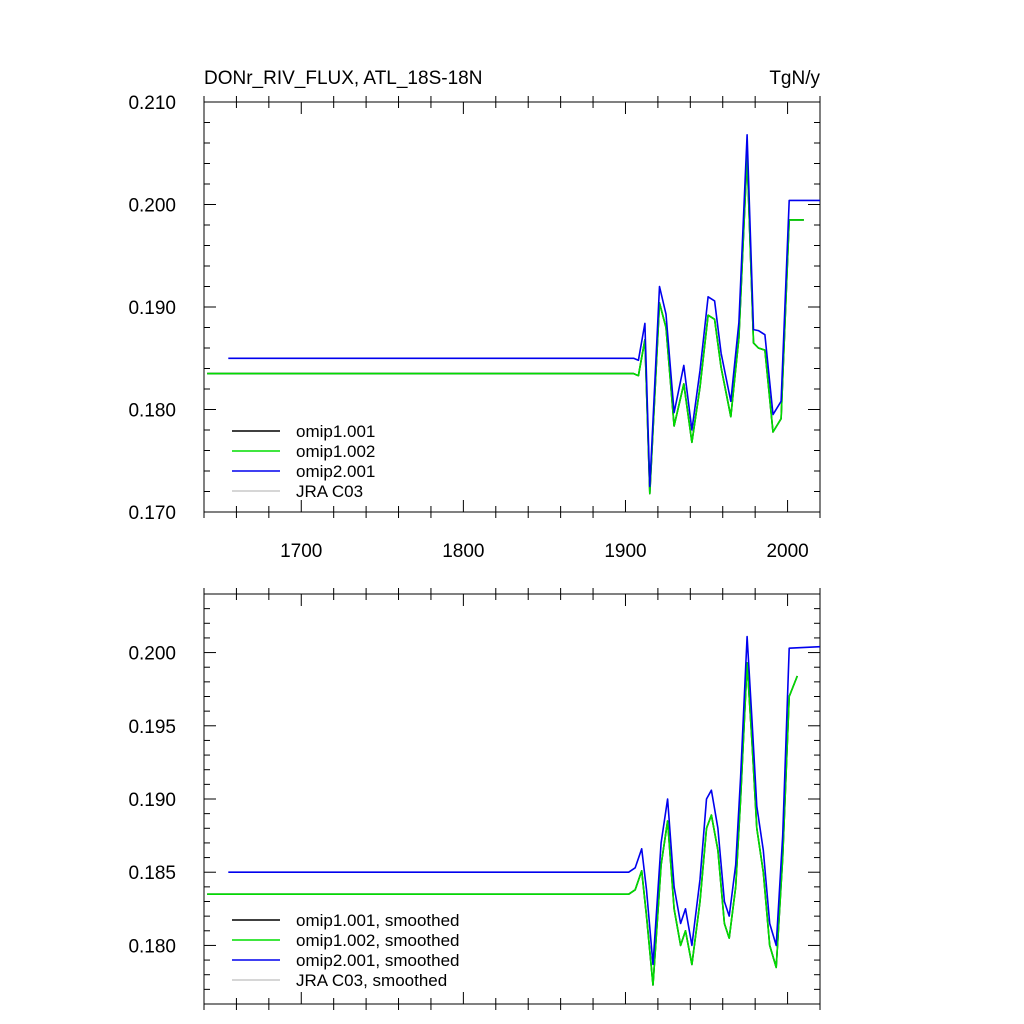  What do you see at coordinates (787, 551) in the screenshot?
I see `x-tick-label: 2000` at bounding box center [787, 551].